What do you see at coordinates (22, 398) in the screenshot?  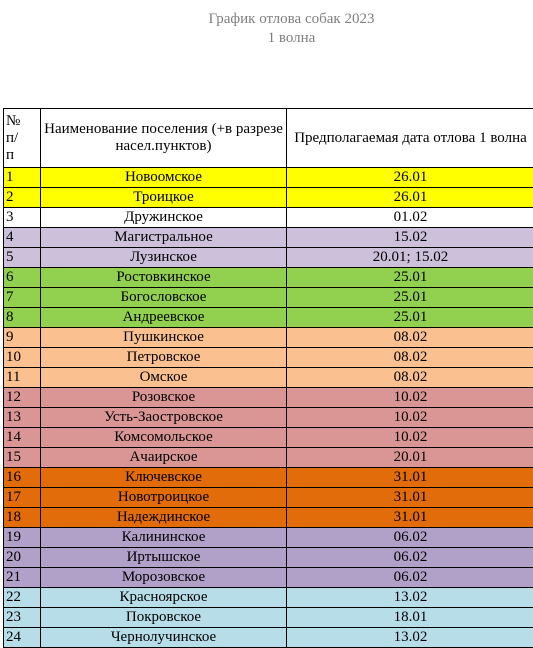 I see `row-number: 12` at bounding box center [22, 398].